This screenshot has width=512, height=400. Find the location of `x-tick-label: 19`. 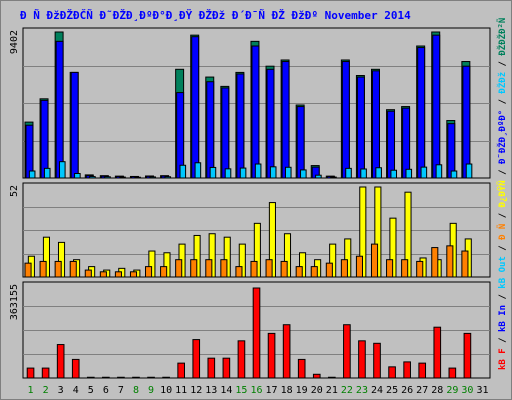

x-tick-label: 19 is located at coordinates (302, 390).